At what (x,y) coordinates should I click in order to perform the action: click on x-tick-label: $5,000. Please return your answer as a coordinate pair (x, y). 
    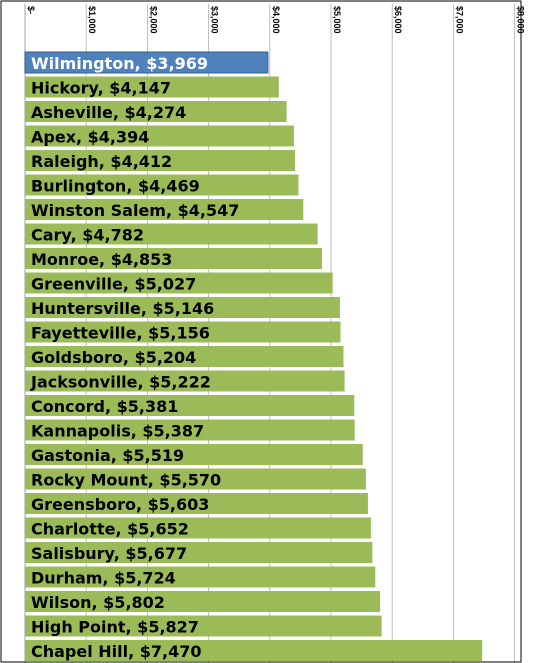
    Looking at the image, I should click on (337, 20).